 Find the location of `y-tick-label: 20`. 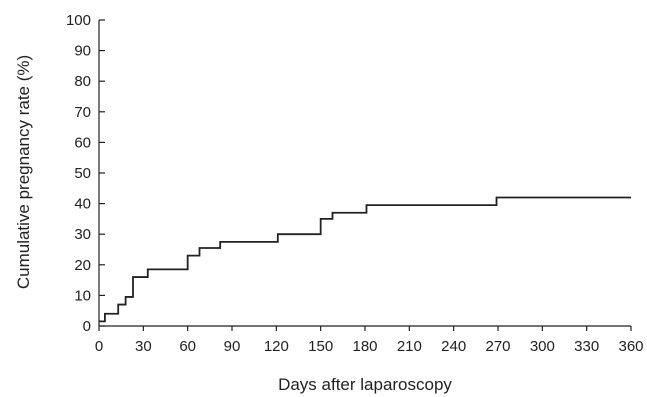

y-tick-label: 20 is located at coordinates (82, 265).